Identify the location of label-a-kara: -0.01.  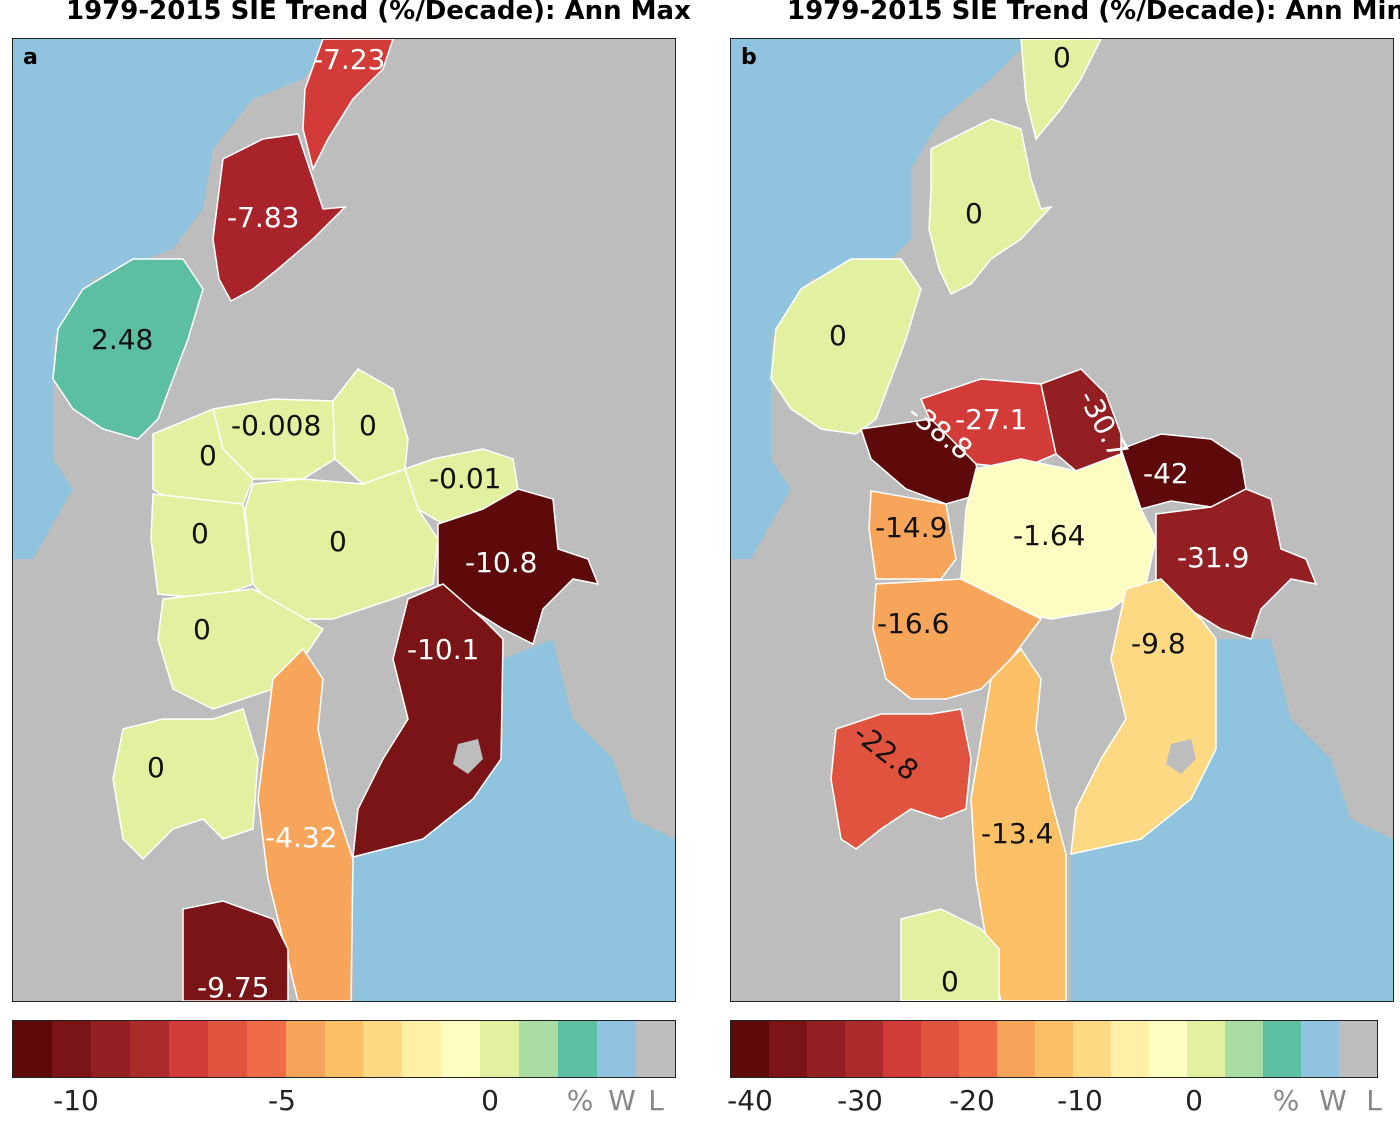
(465, 478).